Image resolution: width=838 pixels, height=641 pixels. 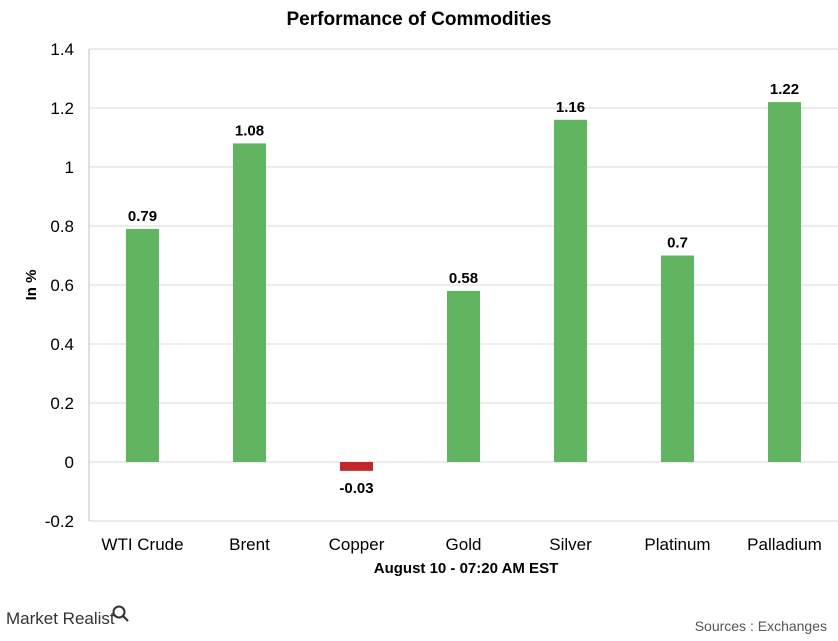 What do you see at coordinates (356, 488) in the screenshot?
I see `data-label: -0.03` at bounding box center [356, 488].